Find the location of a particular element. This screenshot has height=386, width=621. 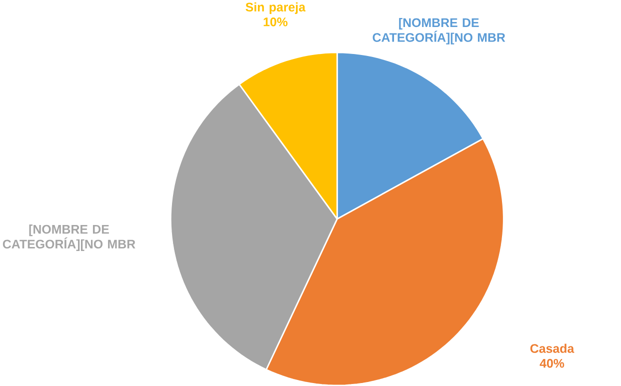

slice-label: Casada is located at coordinates (552, 348).